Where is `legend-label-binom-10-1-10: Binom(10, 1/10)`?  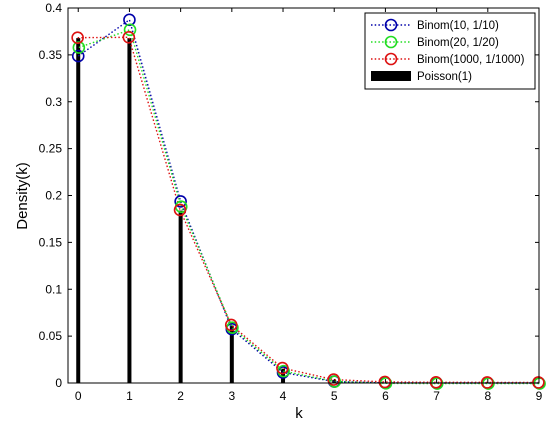 legend-label-binom-10-1-10: Binom(10, 1/10) is located at coordinates (458, 26).